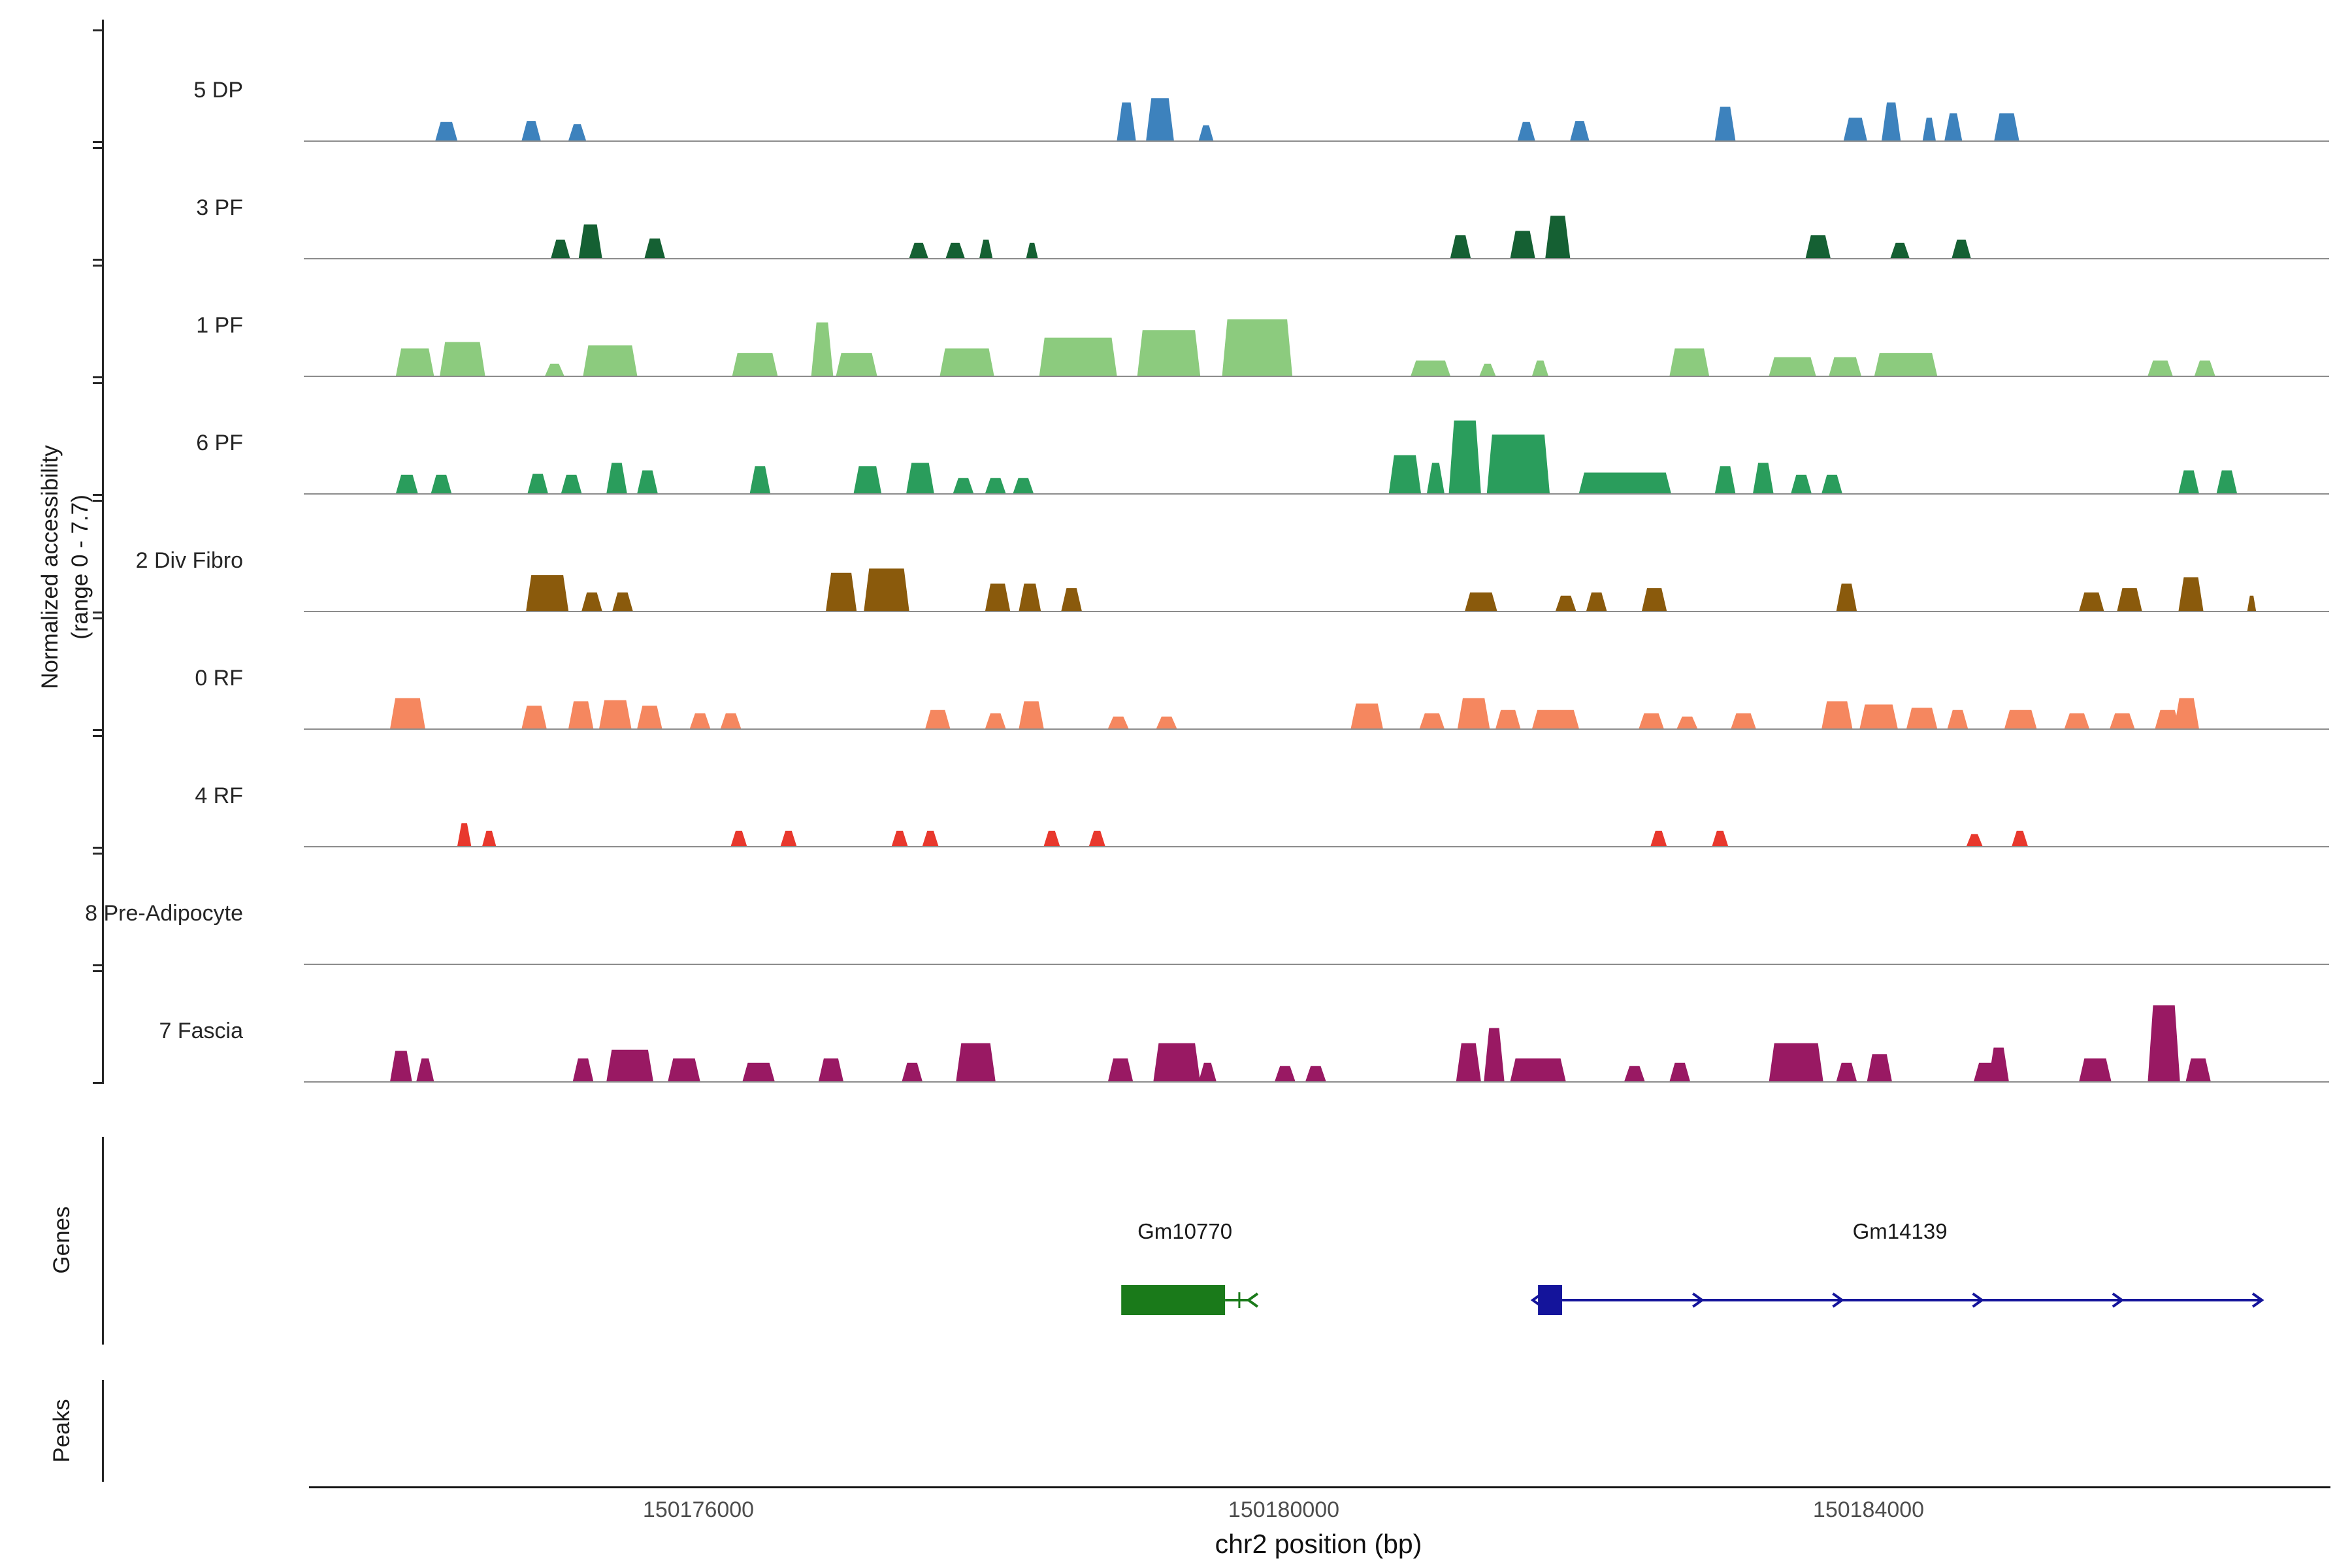  I want to click on track-row-8preadipocyte: 8 Pre-Adipocyte, so click(1176, 906).